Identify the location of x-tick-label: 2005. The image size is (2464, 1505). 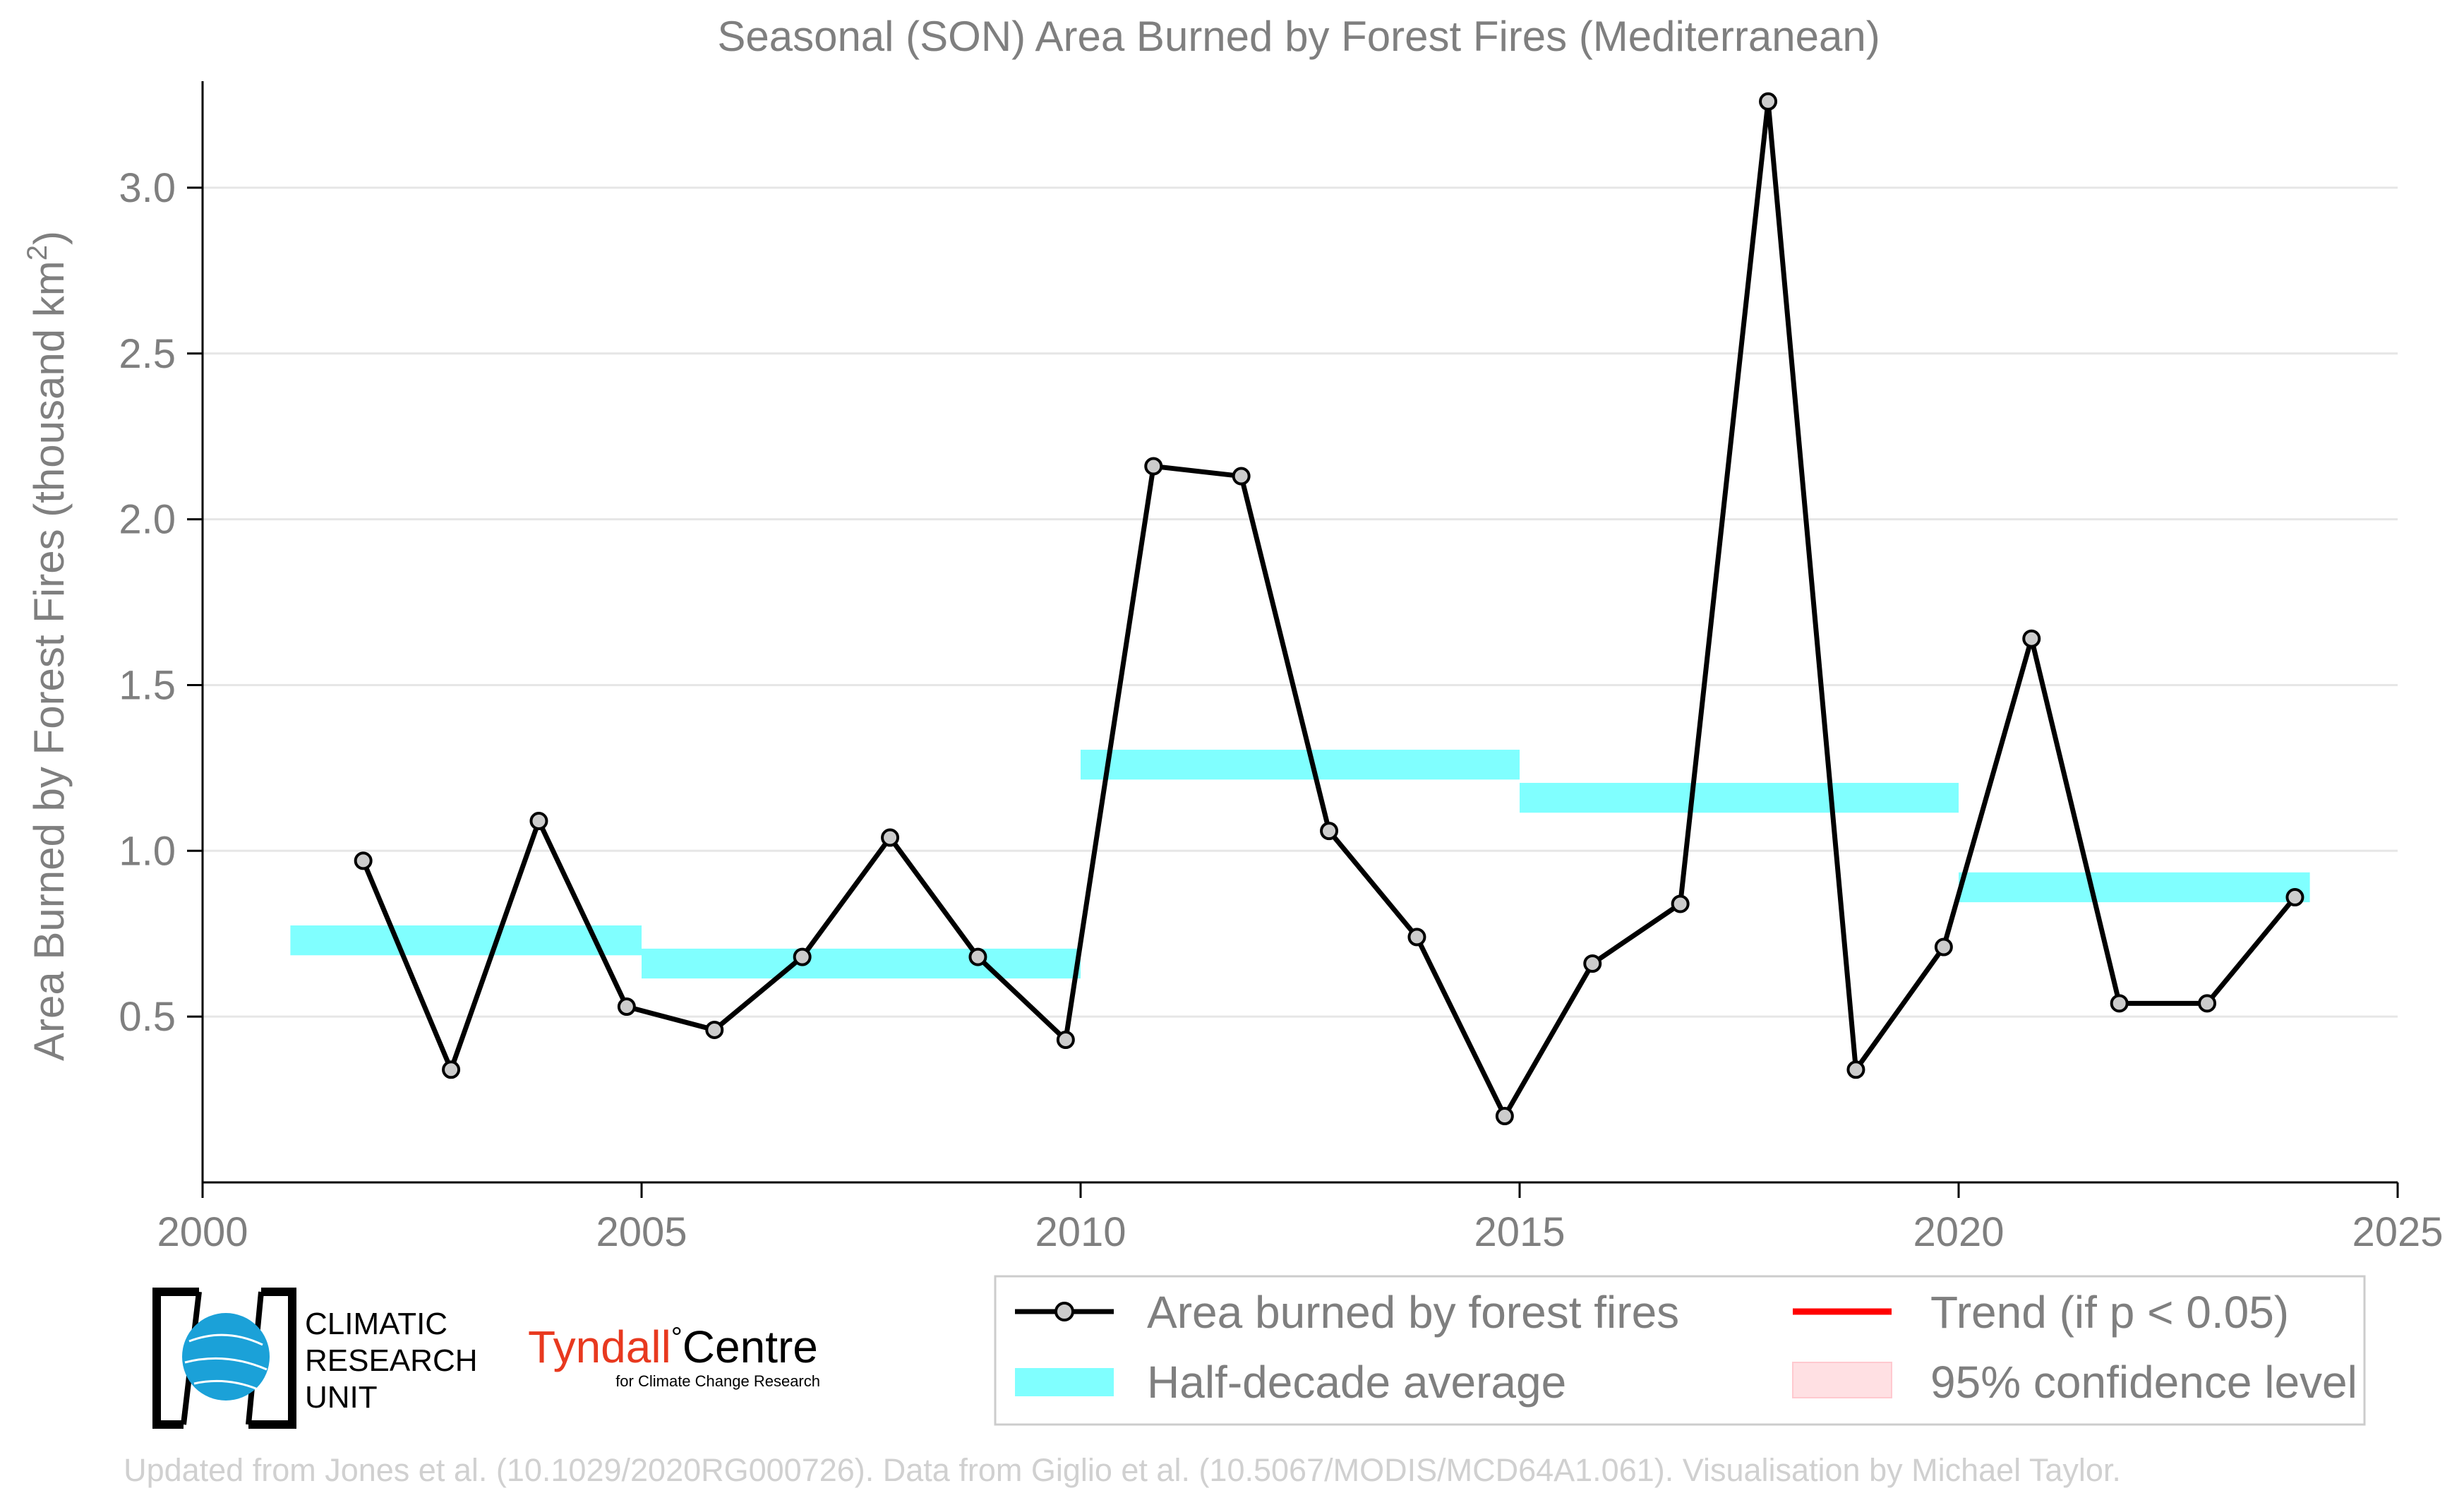
(641, 1232).